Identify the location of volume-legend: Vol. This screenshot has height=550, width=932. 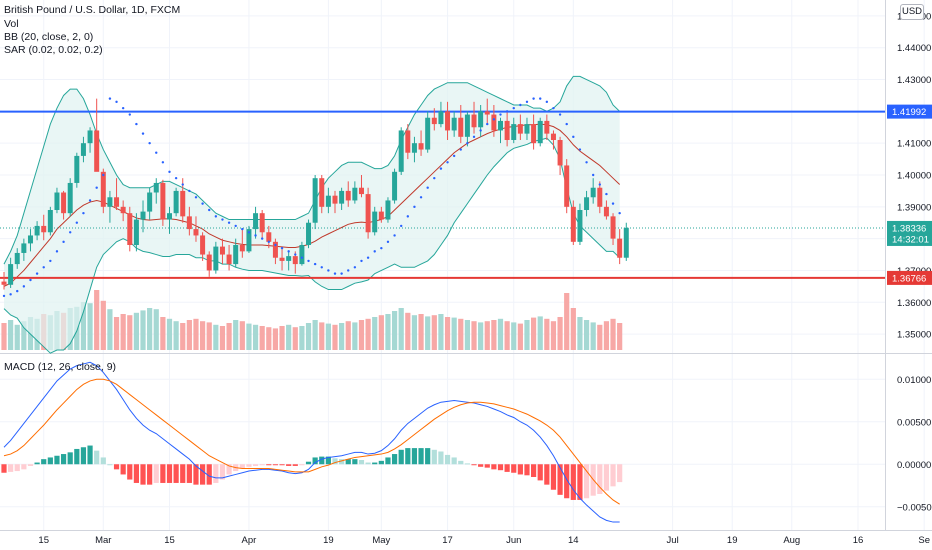
(11, 24).